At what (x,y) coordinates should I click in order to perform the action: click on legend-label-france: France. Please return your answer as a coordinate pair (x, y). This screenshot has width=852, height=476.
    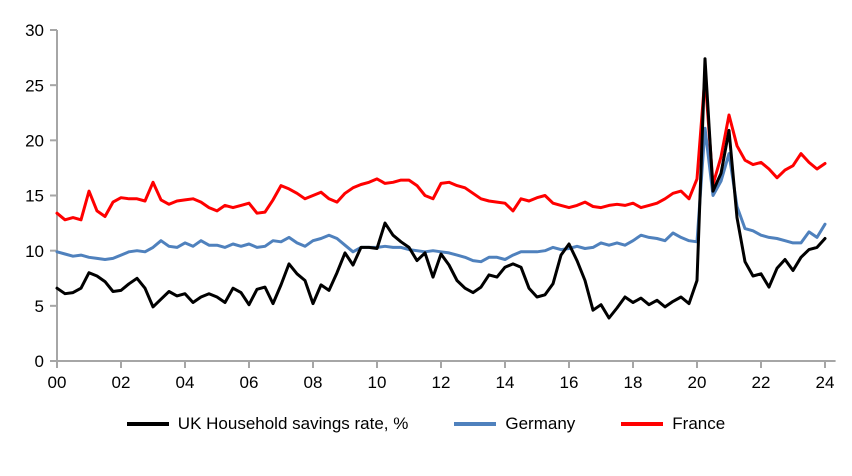
    Looking at the image, I should click on (699, 423).